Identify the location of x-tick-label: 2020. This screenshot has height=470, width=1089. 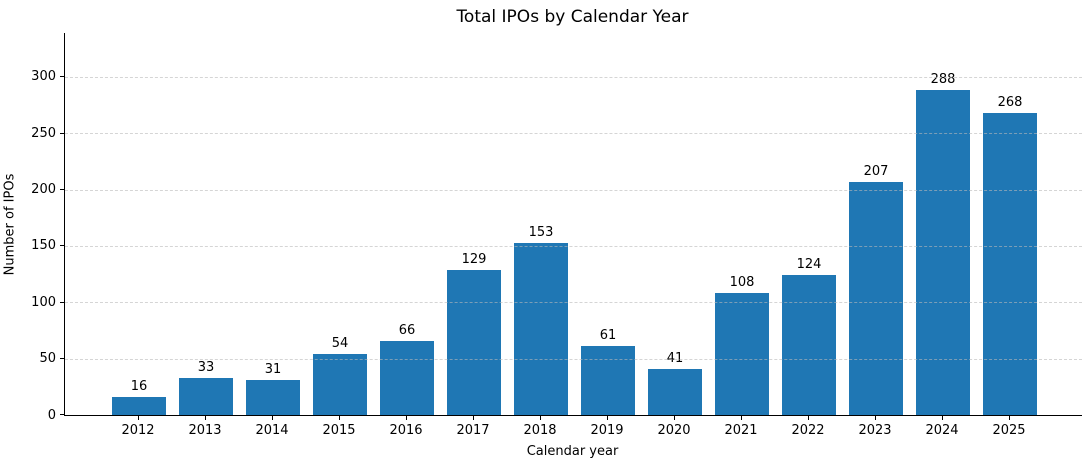
(674, 430).